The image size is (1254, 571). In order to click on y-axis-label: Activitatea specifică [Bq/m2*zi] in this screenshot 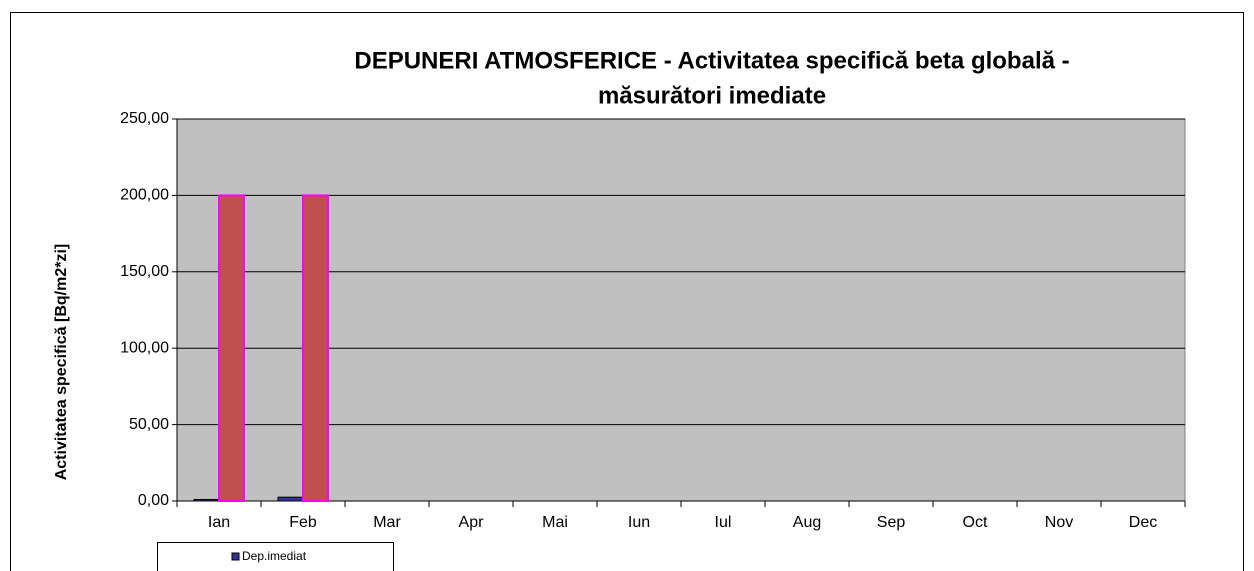, I will do `click(61, 362)`.